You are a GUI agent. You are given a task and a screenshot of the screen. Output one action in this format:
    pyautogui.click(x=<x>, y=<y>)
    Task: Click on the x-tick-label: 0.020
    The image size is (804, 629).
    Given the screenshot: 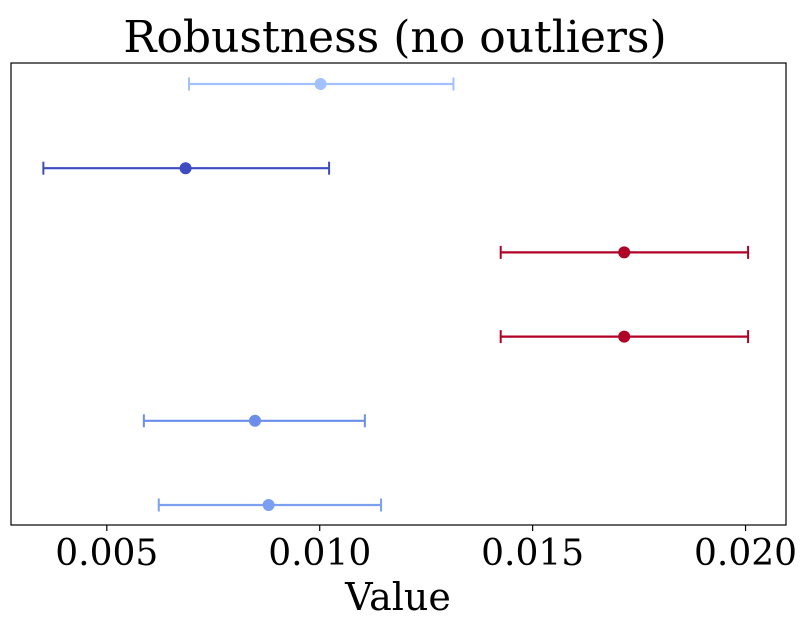 What is the action you would take?
    pyautogui.click(x=745, y=553)
    